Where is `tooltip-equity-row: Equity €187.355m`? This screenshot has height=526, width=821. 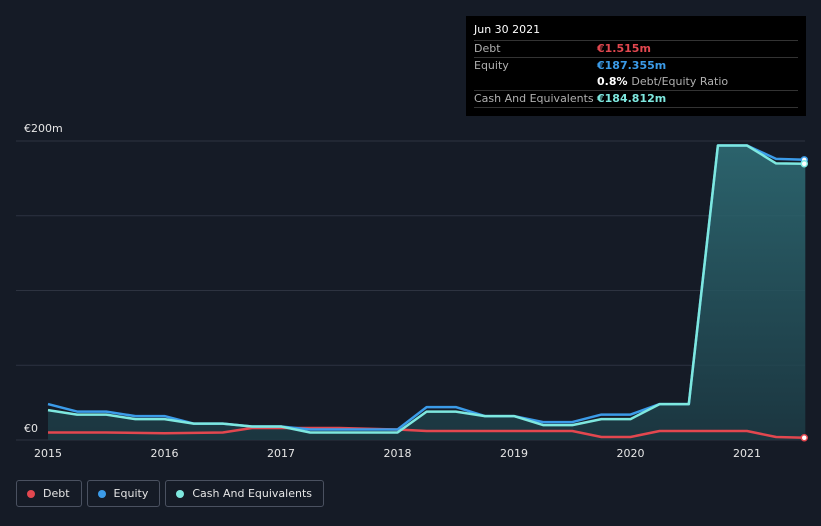
tooltip-equity-row: Equity €187.355m is located at coordinates (636, 66).